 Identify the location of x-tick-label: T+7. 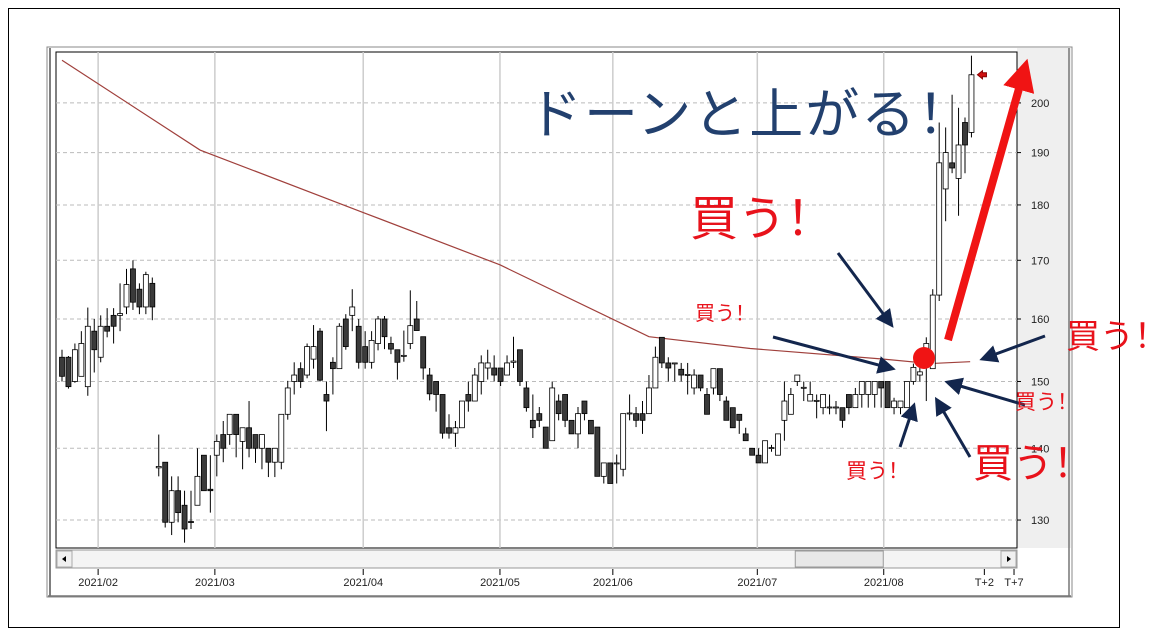
(1013, 583).